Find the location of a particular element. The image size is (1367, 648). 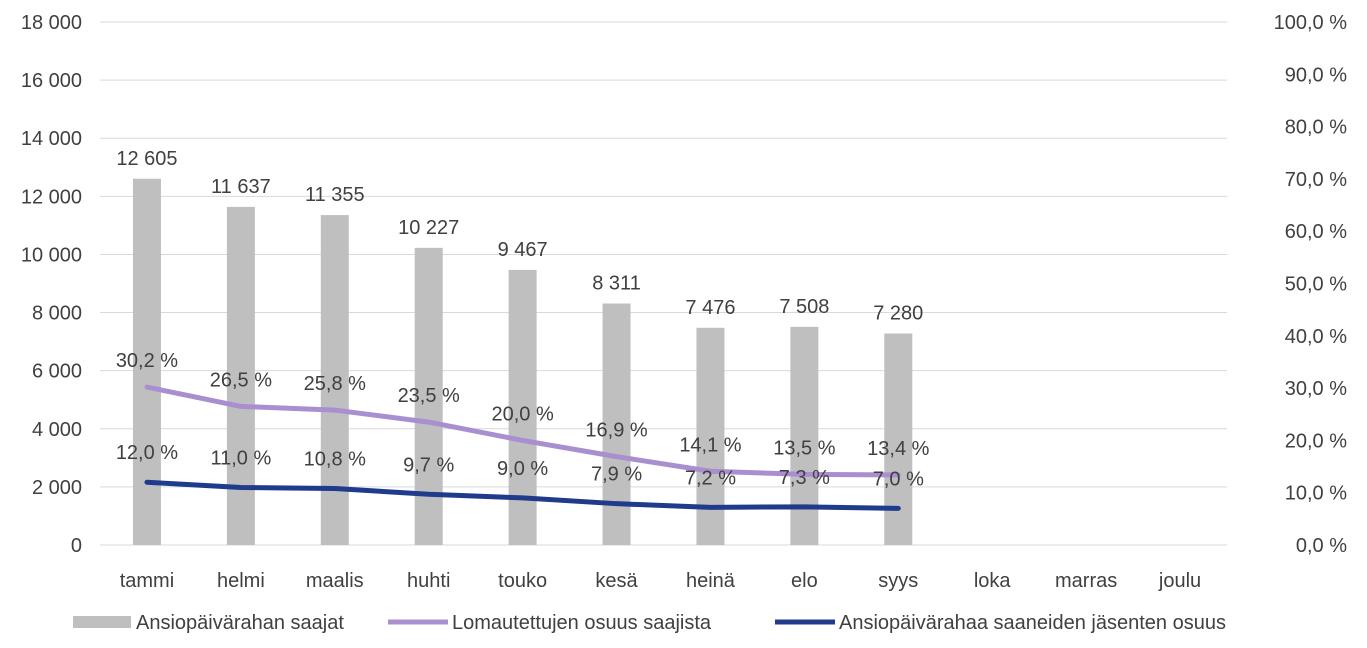

lomautettujen-data-label: 13,4 % is located at coordinates (898, 449).